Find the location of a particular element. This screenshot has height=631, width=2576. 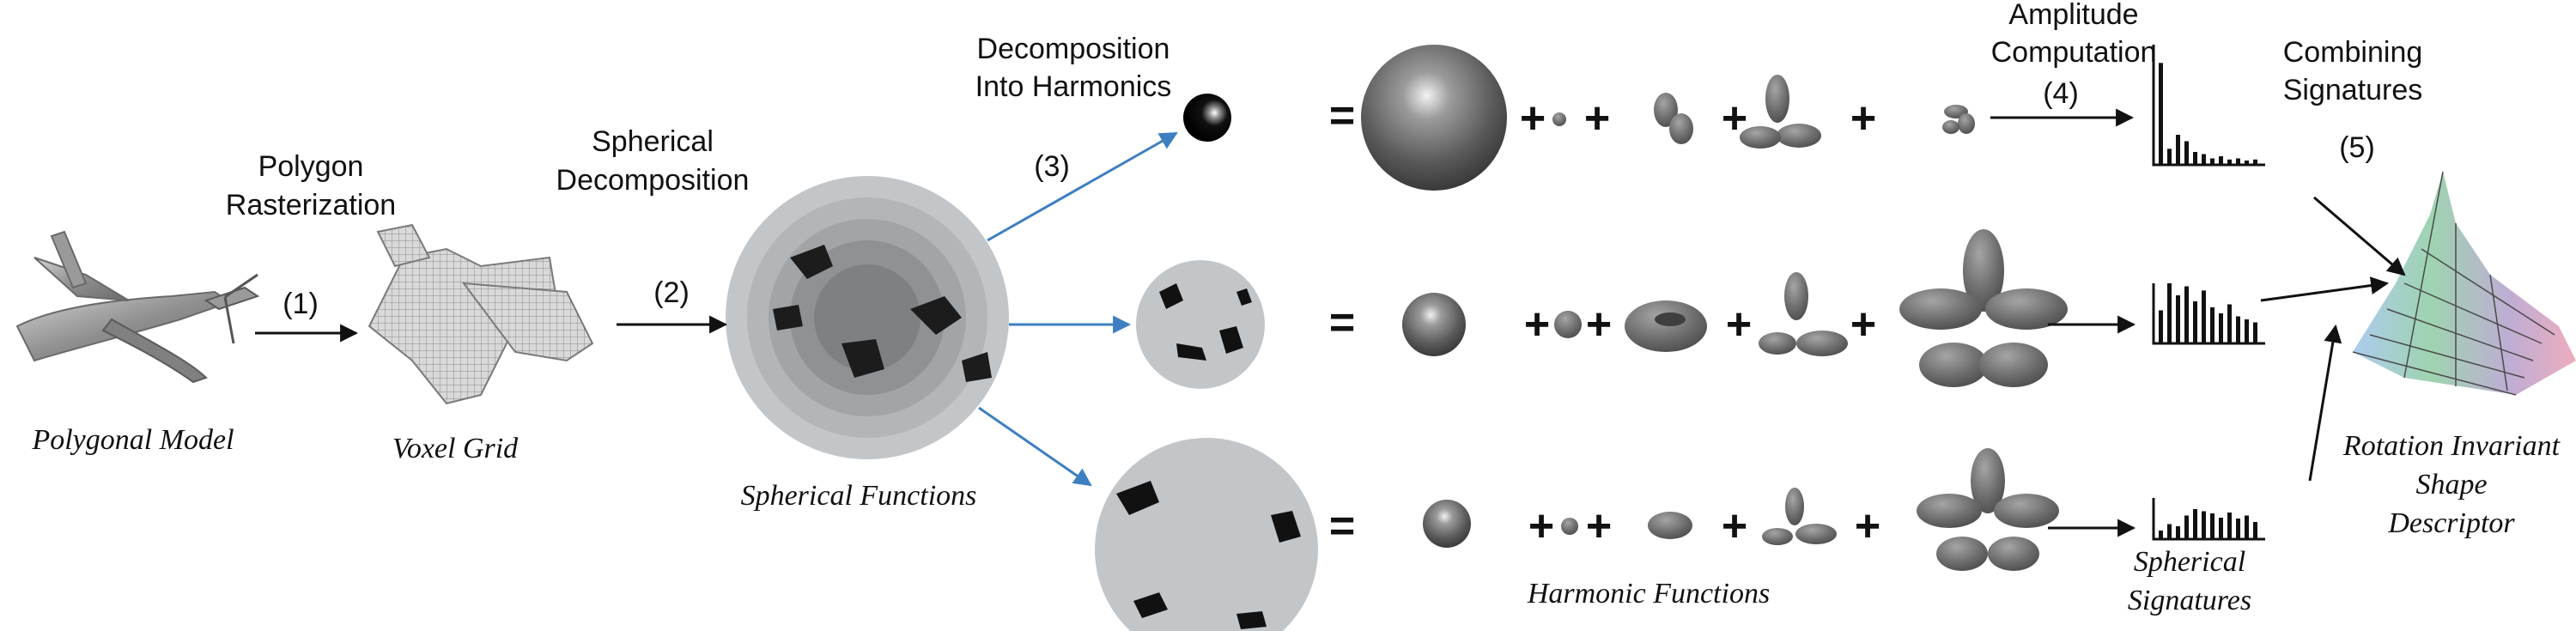

step-4-label-line-2: Computation is located at coordinates (2074, 52).